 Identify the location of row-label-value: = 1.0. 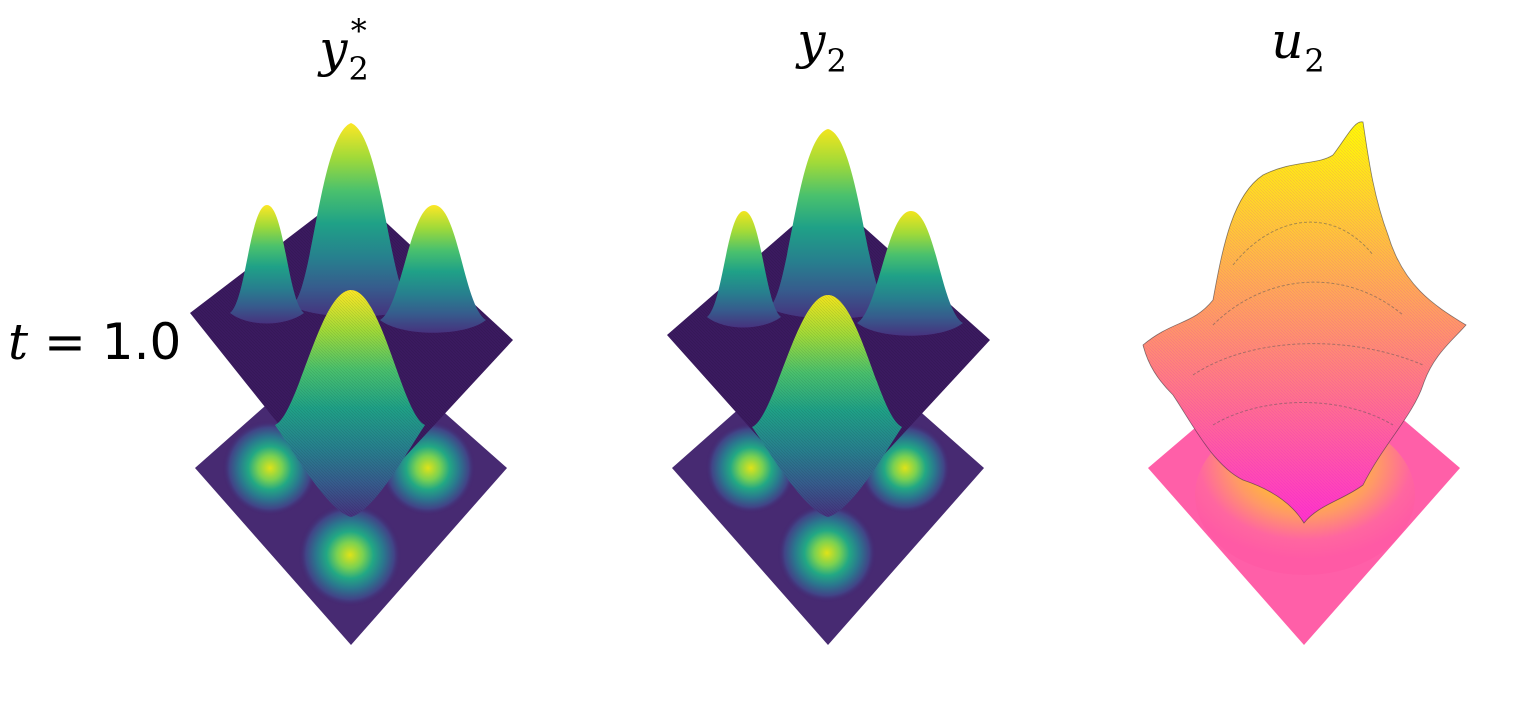
(105, 342).